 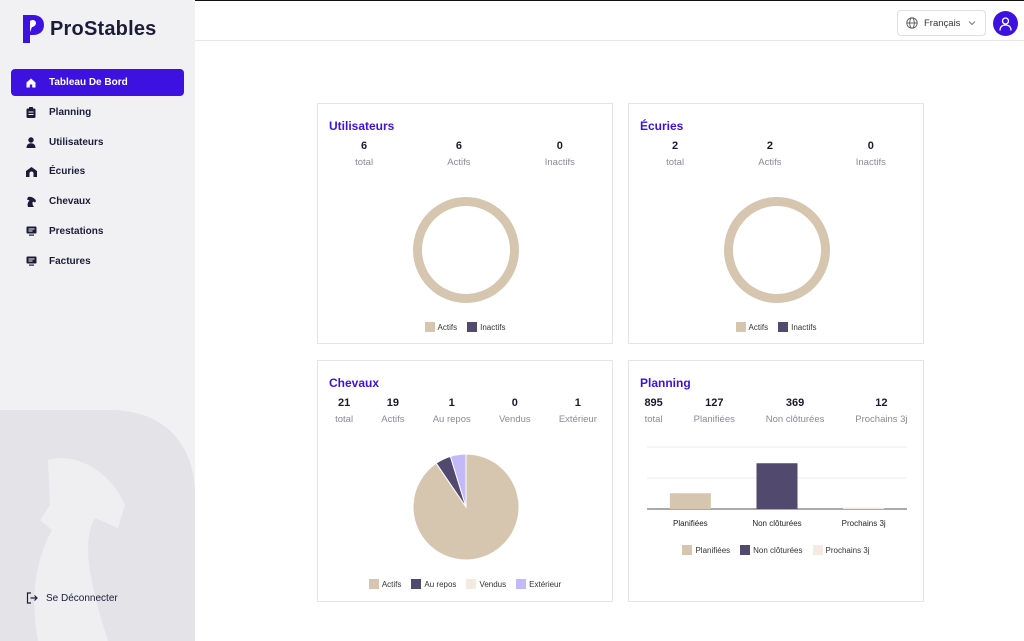 I want to click on legend-label: Planifiées, so click(x=713, y=550).